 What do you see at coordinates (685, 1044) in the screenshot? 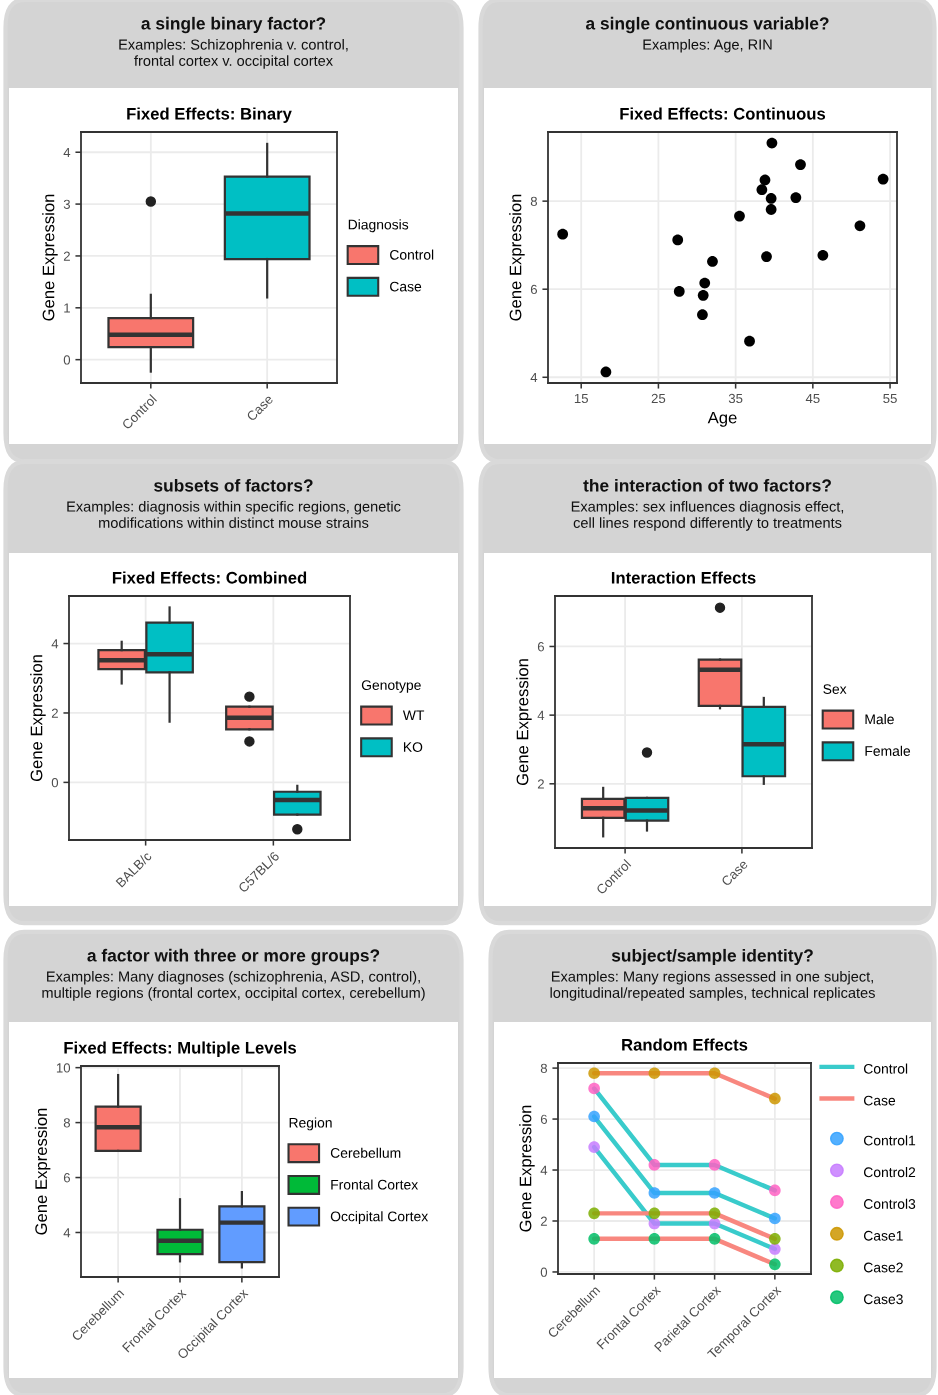
I see `chart-title: Random Effects` at bounding box center [685, 1044].